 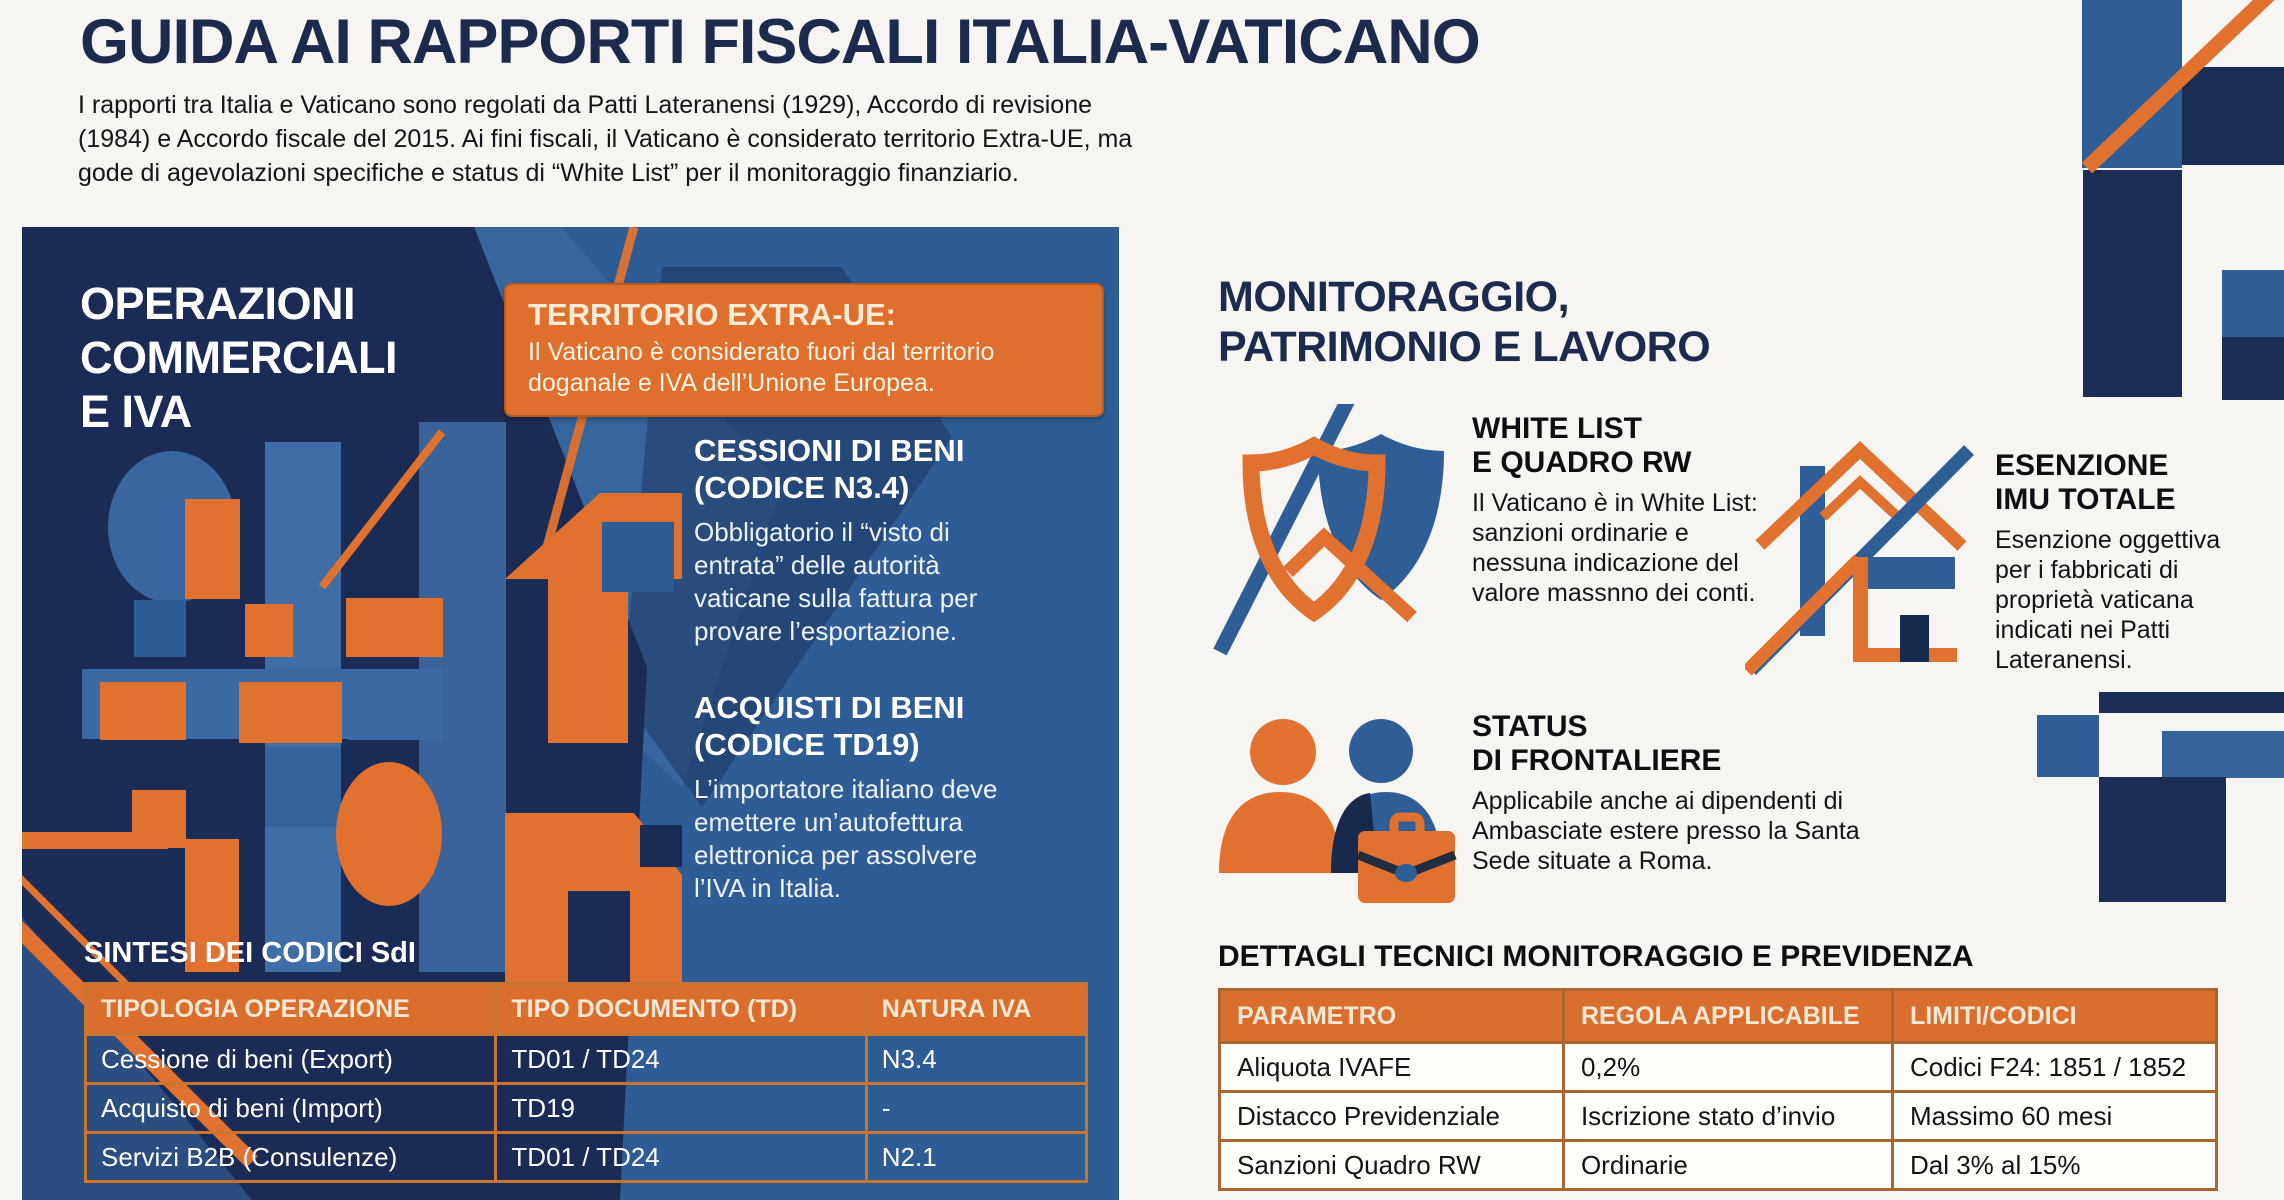 I want to click on shield-slash-icon, so click(x=1328, y=530).